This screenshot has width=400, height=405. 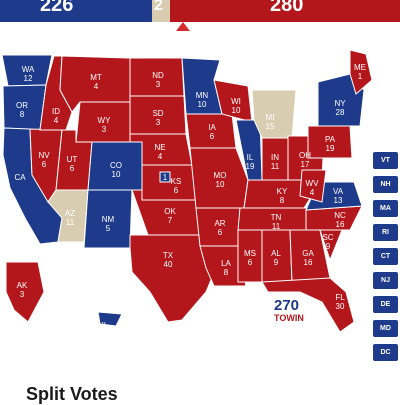 What do you see at coordinates (287, 305) in the screenshot?
I see `logo-270: 270` at bounding box center [287, 305].